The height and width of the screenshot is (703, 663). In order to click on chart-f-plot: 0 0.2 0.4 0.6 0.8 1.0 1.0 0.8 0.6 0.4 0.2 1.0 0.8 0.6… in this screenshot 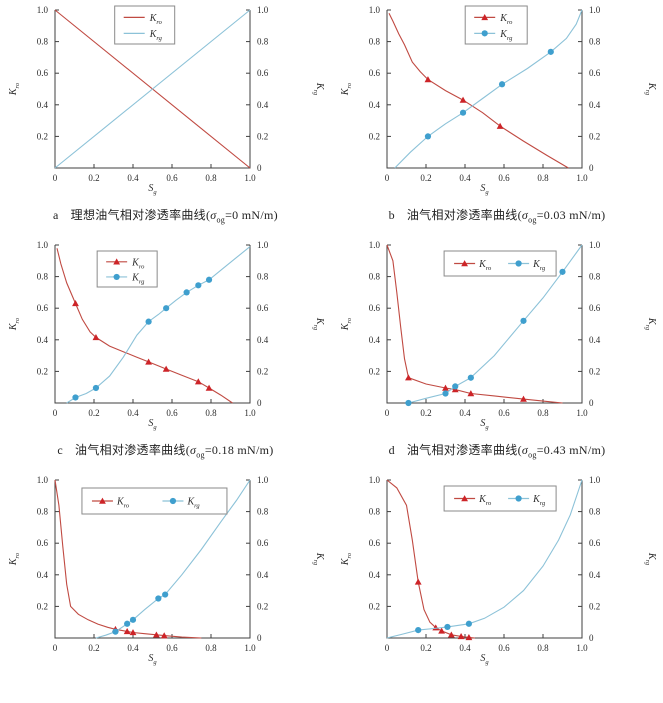, I will do `click(498, 570)`.